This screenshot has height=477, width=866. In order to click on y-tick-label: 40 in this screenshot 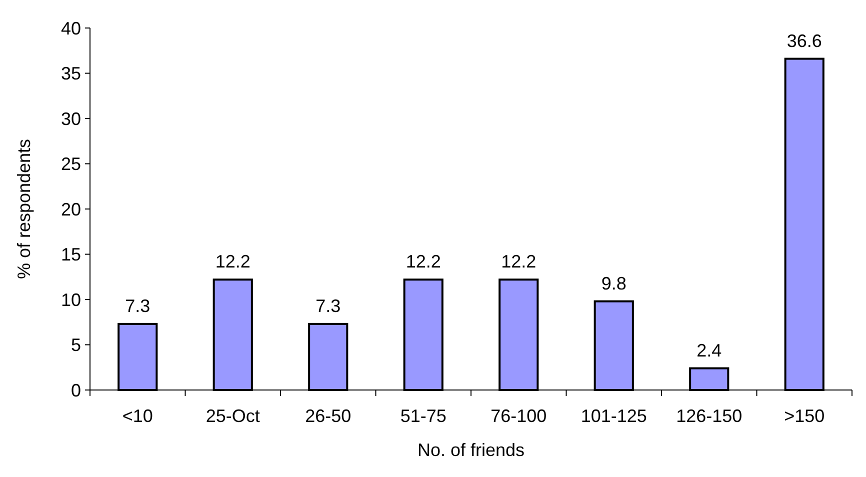, I will do `click(70, 28)`.